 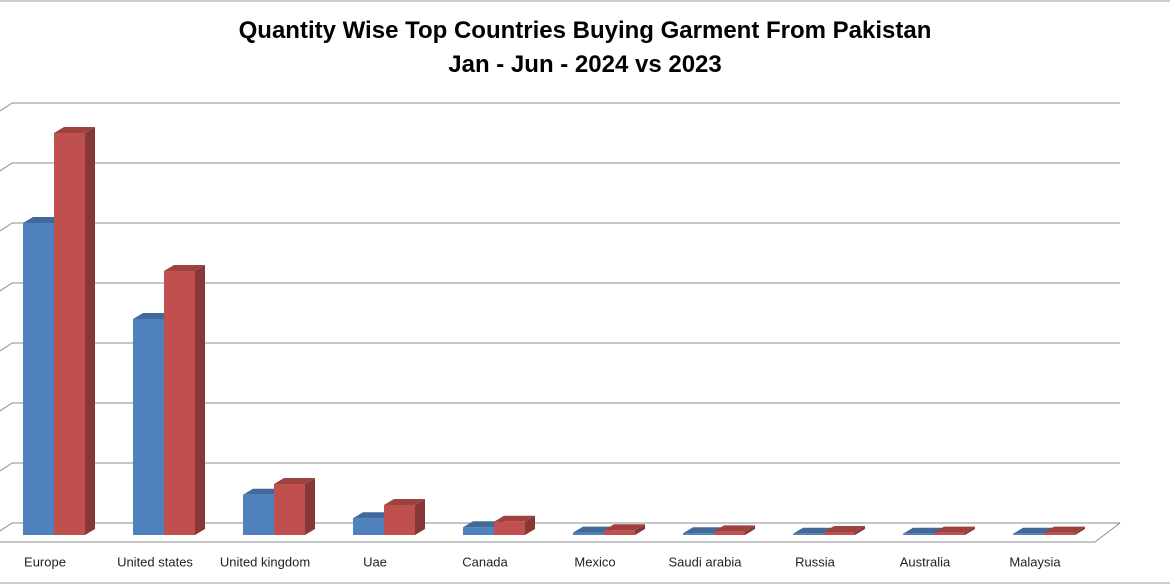 What do you see at coordinates (706, 561) in the screenshot?
I see `x-tick-label: Saudi arabia` at bounding box center [706, 561].